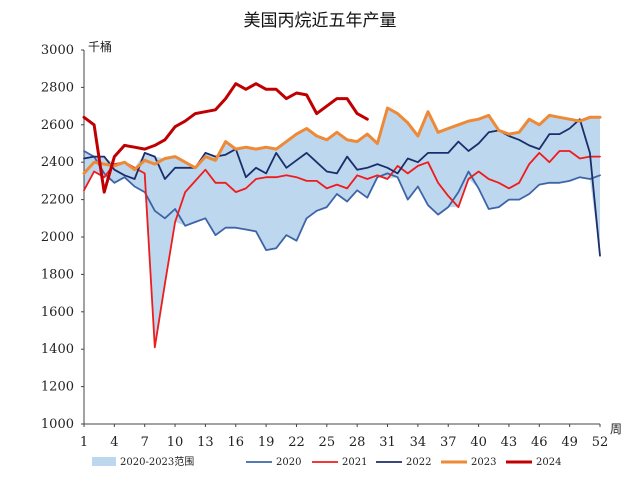 Image resolution: width=640 pixels, height=480 pixels. Describe the element at coordinates (483, 462) in the screenshot. I see `legend-label-2023: 2023` at that location.